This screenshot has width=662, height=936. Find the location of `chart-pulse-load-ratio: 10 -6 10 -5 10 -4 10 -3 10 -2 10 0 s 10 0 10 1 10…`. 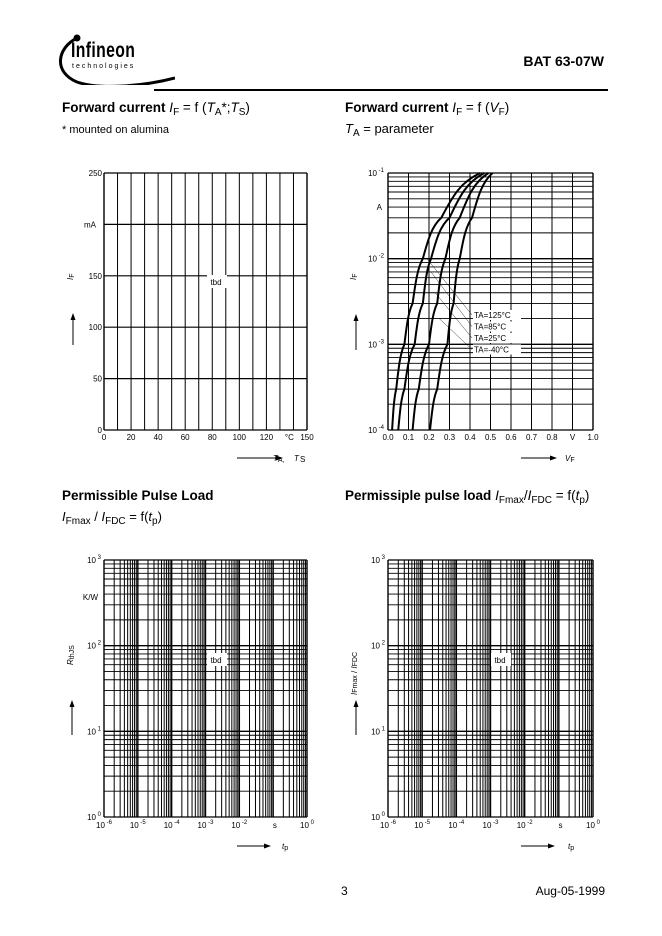

chart-pulse-load-ratio: 10 -6 10 -5 10 -4 10 -3 10 -2 10 0 s 10 0 10 1 10… is located at coordinates (486, 692).